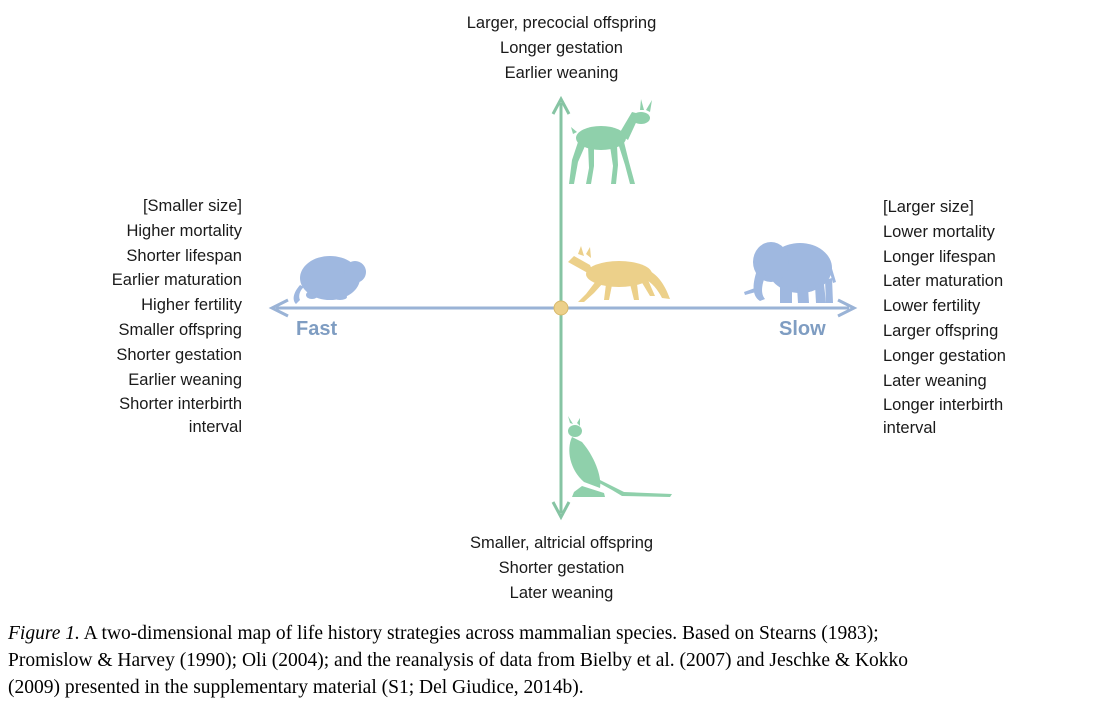 The image size is (1113, 726). Describe the element at coordinates (184, 255) in the screenshot. I see `fast-trait: Shorter lifespan` at that location.